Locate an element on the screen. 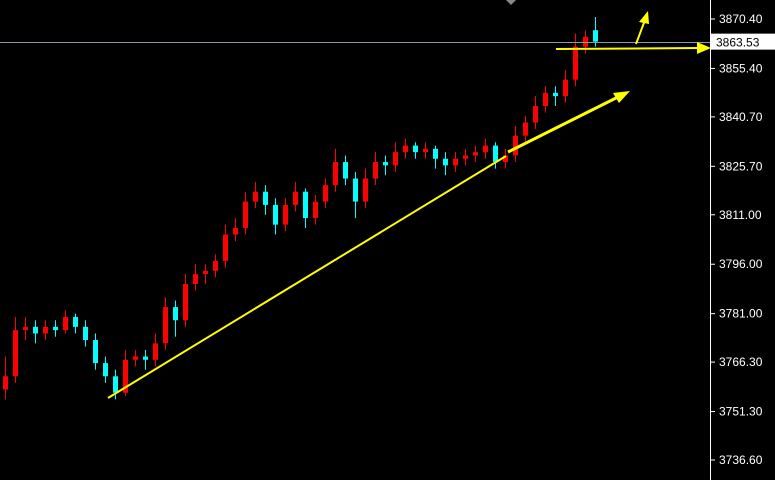 This screenshot has height=480, width=775. trend-arrow-head is located at coordinates (621, 97).